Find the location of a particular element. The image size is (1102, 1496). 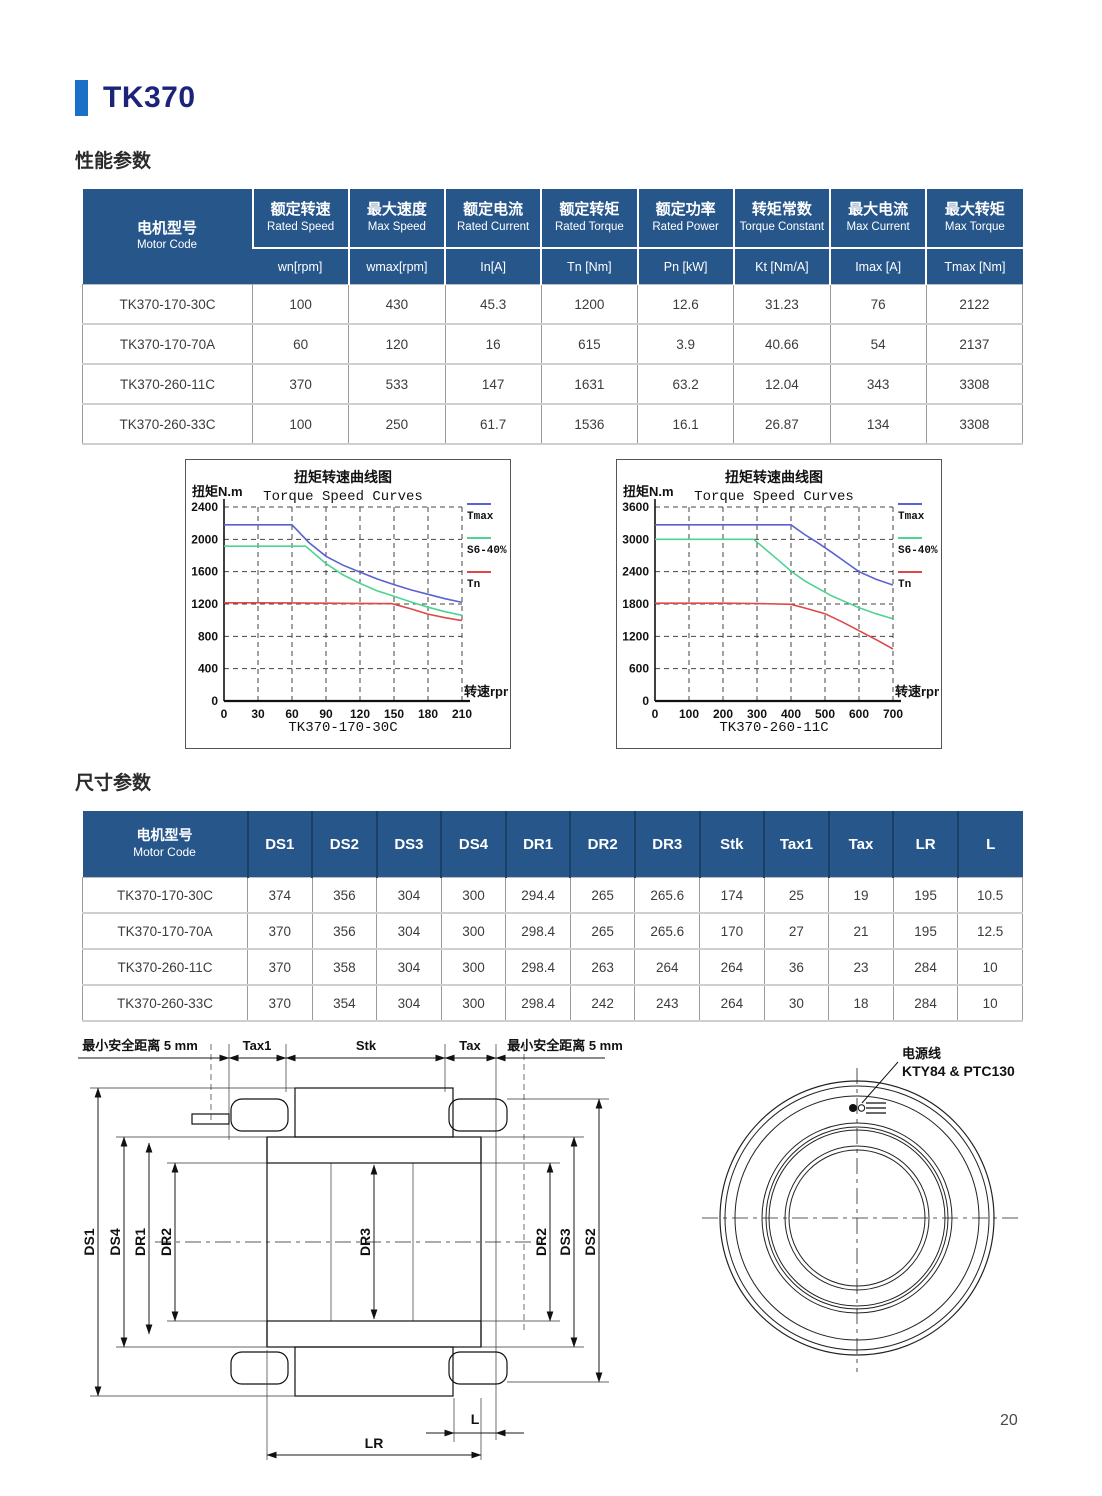

y-tick-label: 600 is located at coordinates (639, 669).